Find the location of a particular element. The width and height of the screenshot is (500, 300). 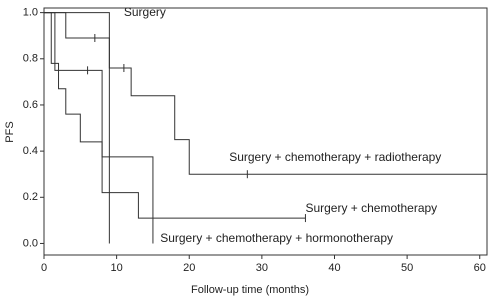

survival-curve is located at coordinates (77, 128).